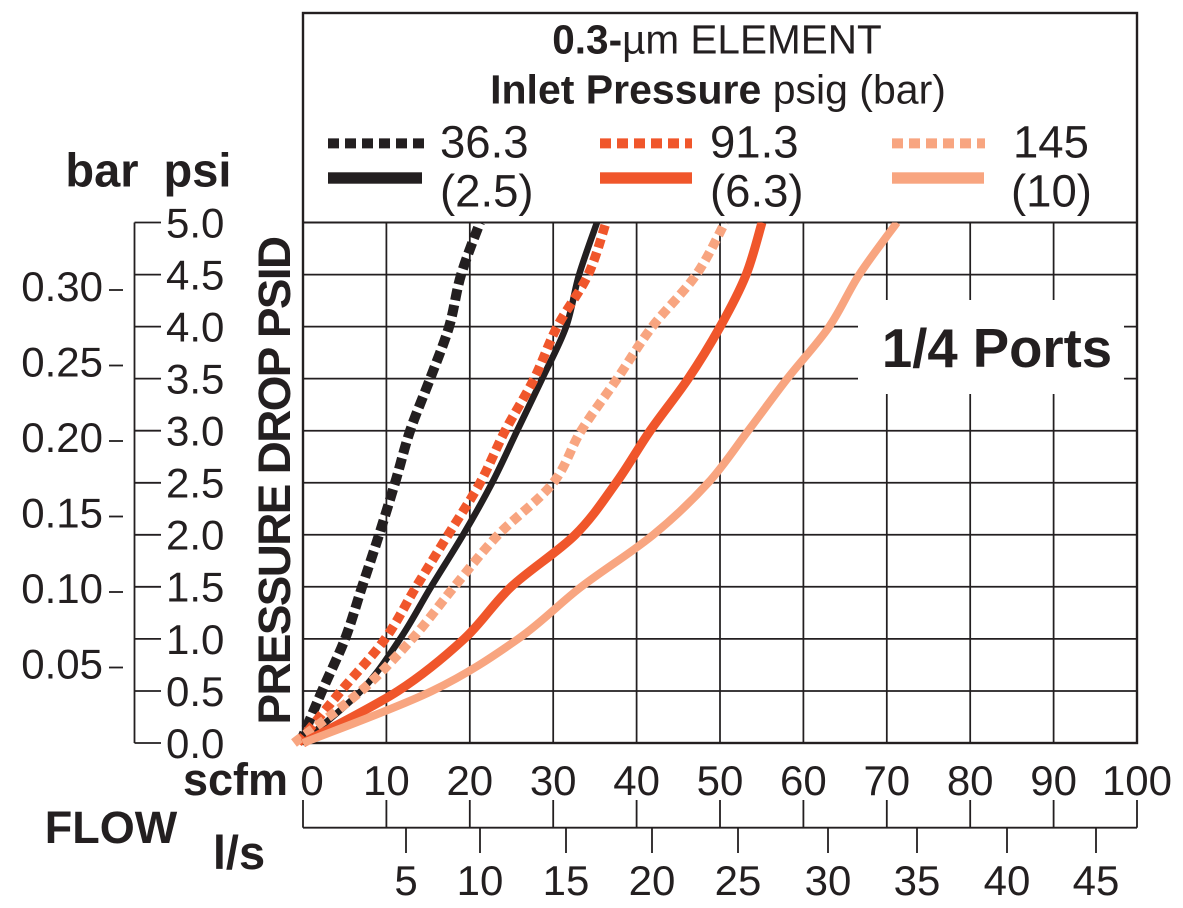  What do you see at coordinates (405, 880) in the screenshot?
I see `svg-text: 5` at bounding box center [405, 880].